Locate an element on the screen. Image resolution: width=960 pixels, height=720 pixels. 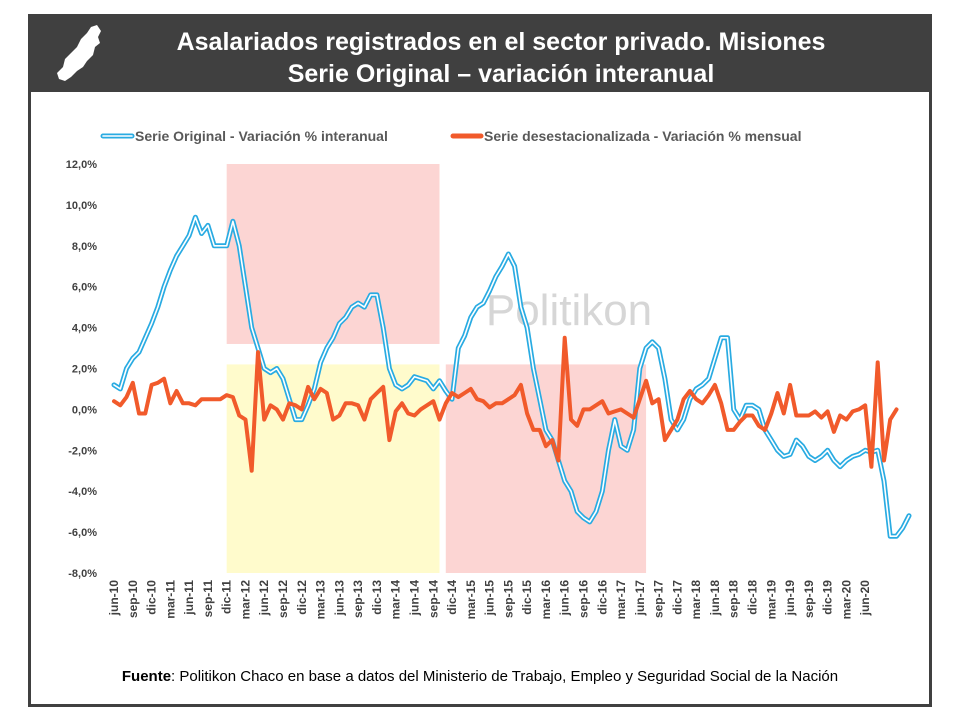
x-tick-label: dic-19 is located at coordinates (828, 597).